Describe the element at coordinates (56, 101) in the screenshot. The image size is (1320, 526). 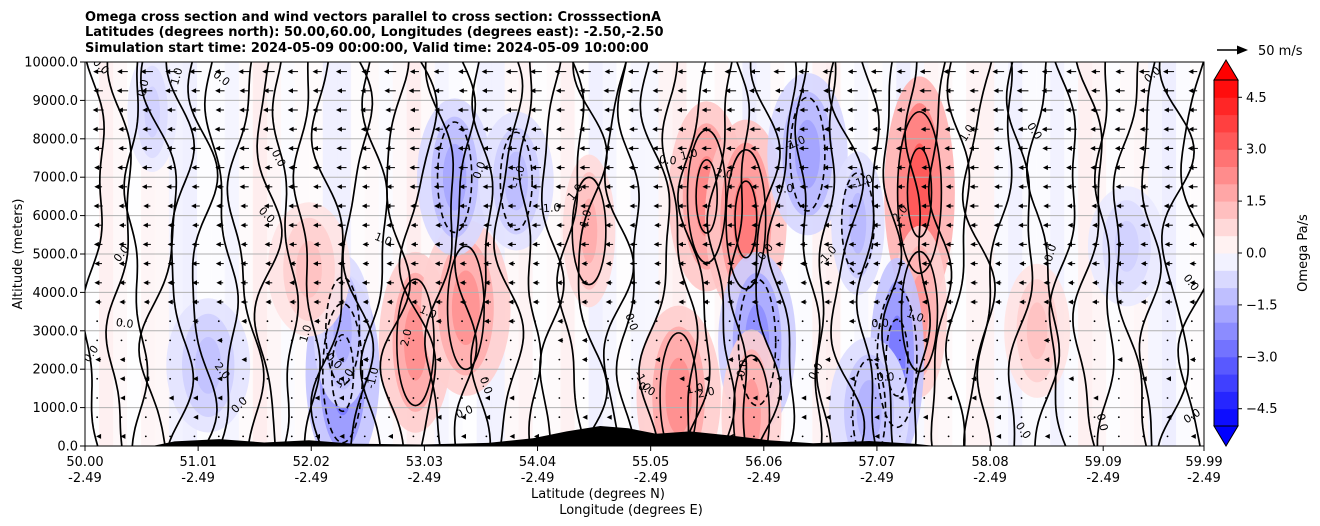
I see `y-tick-label: 9000.0` at that location.